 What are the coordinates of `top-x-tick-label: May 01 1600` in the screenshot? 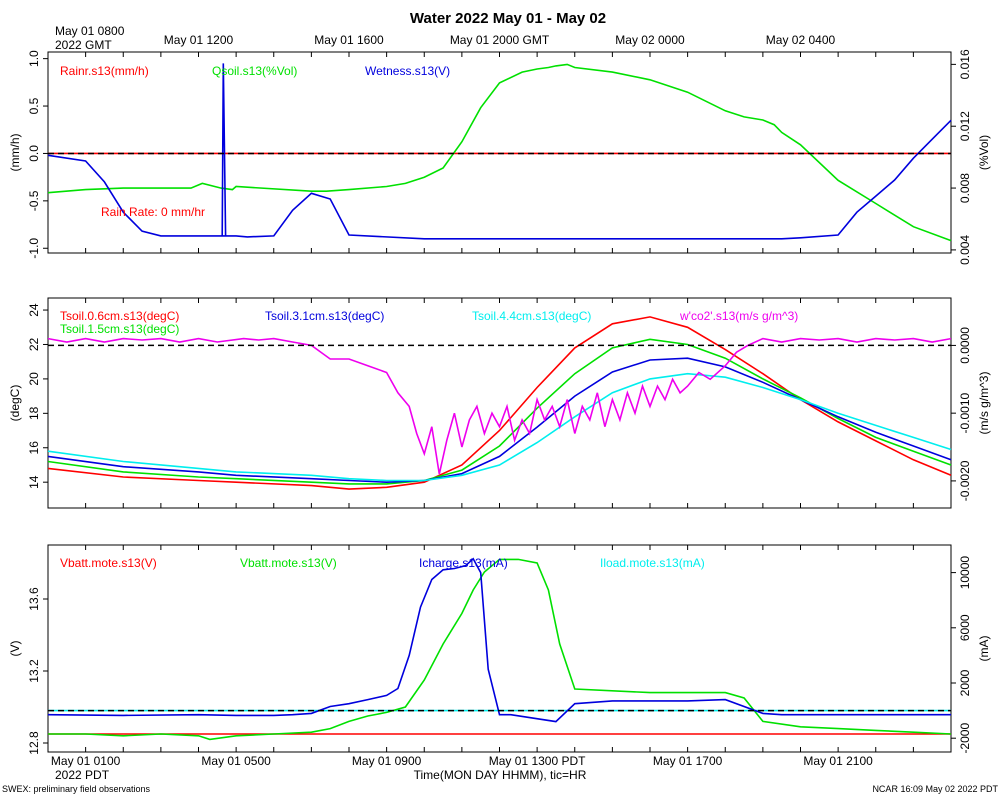 It's located at (349, 40).